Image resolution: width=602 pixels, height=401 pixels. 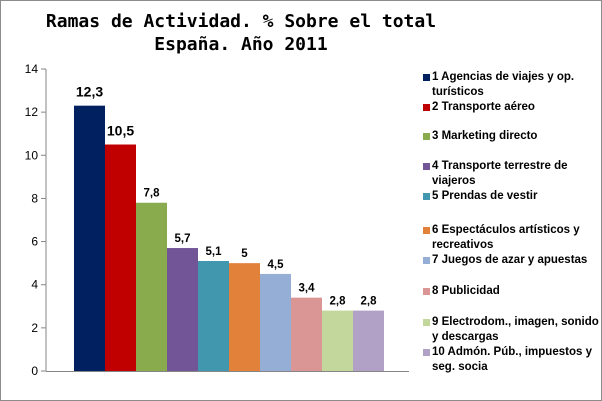 I want to click on bar-data-label: 12,3, so click(x=89, y=92).